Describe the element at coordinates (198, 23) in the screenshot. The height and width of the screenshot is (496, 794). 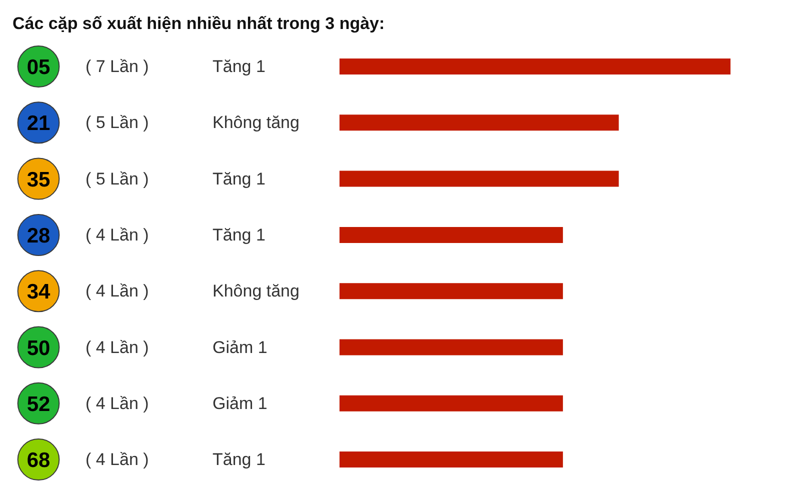
I see `text: Các cặp số xuất hiện nhiều nhất trong 3 ngày:` at that location.